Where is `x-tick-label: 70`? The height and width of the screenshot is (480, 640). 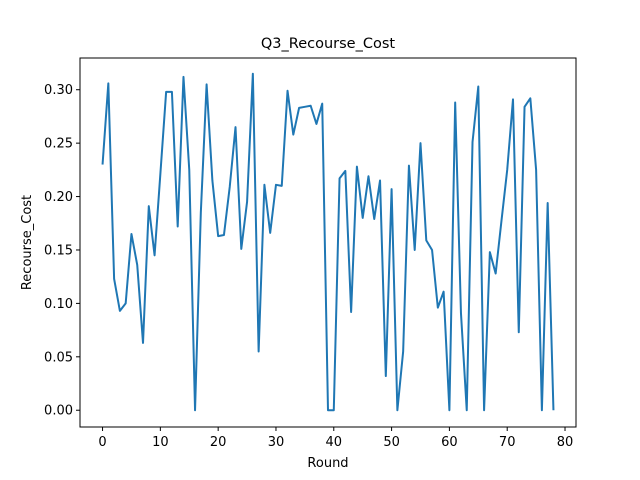 x-tick-label: 70 is located at coordinates (507, 442).